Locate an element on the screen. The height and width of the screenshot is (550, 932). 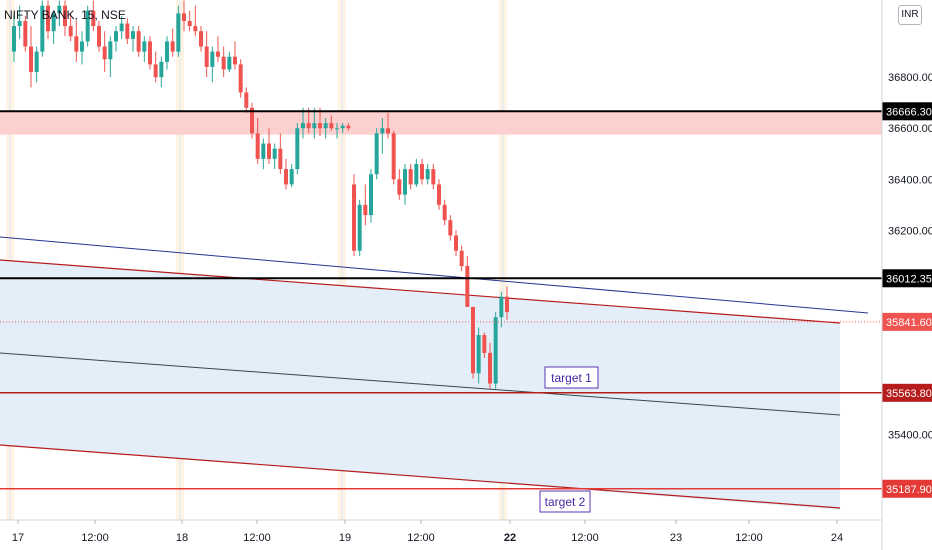
supply-zone is located at coordinates (441, 123).